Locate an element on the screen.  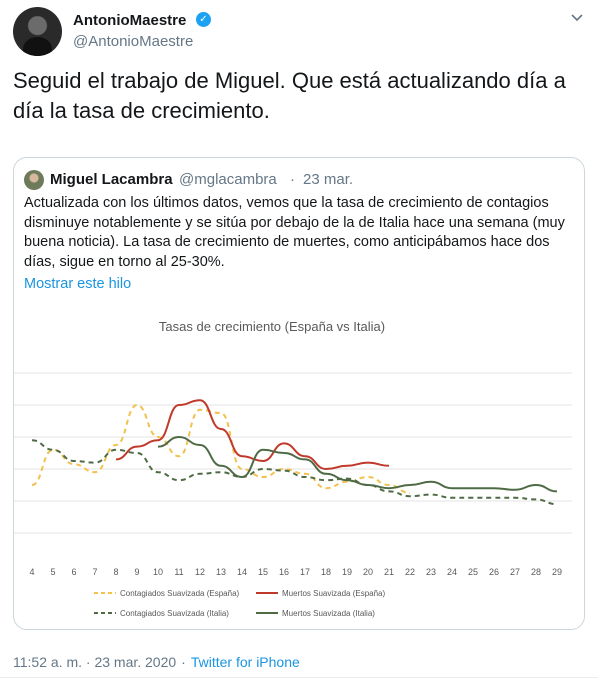
x-tick-label: 23 is located at coordinates (431, 572).